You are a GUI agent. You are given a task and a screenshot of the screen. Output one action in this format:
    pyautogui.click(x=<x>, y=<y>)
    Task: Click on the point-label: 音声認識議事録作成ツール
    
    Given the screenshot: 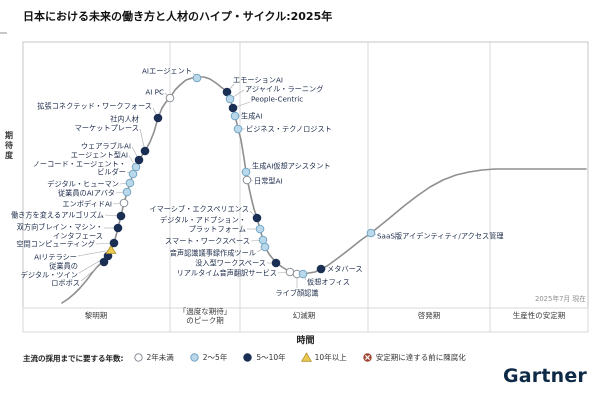 What is the action you would take?
    pyautogui.click(x=213, y=253)
    